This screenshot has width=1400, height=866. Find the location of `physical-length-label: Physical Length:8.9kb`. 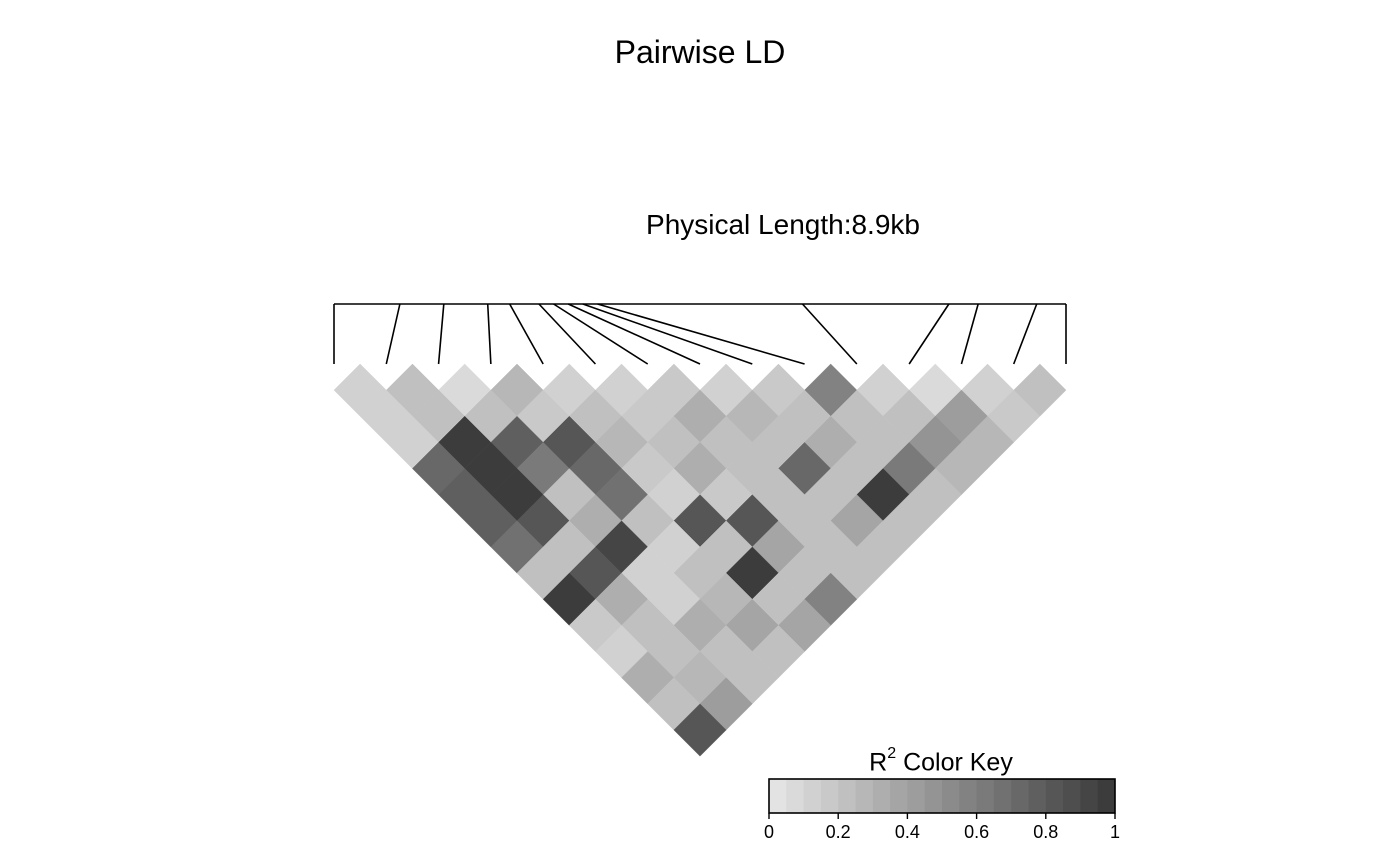

physical-length-label: Physical Length:8.9kb is located at coordinates (783, 224).